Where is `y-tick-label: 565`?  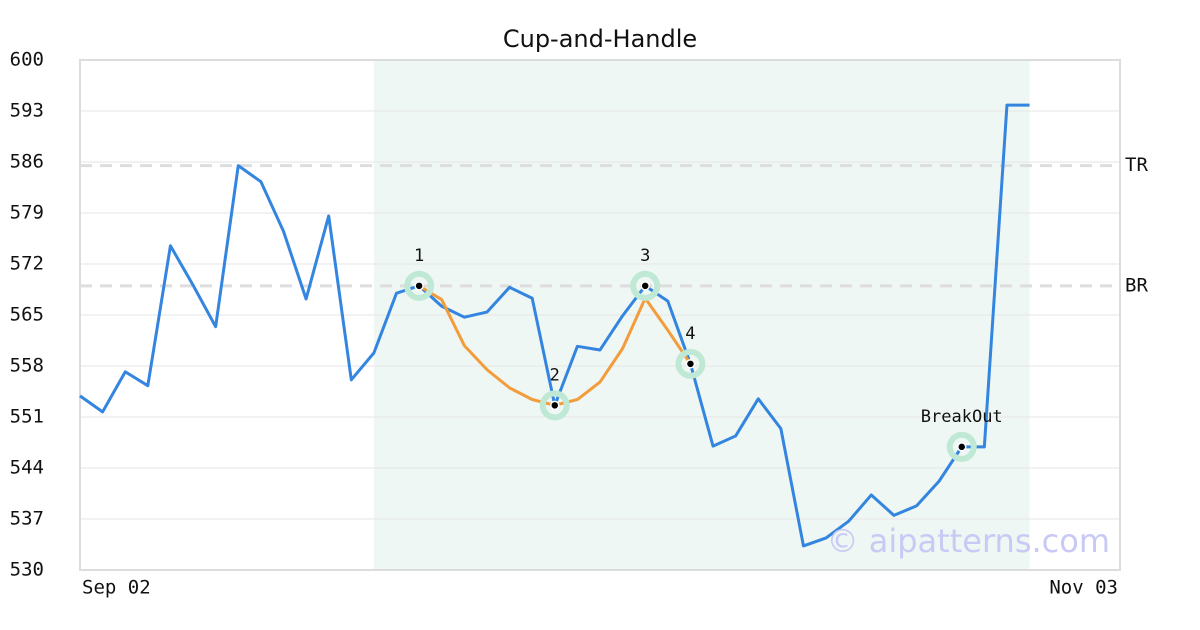 y-tick-label: 565 is located at coordinates (27, 315).